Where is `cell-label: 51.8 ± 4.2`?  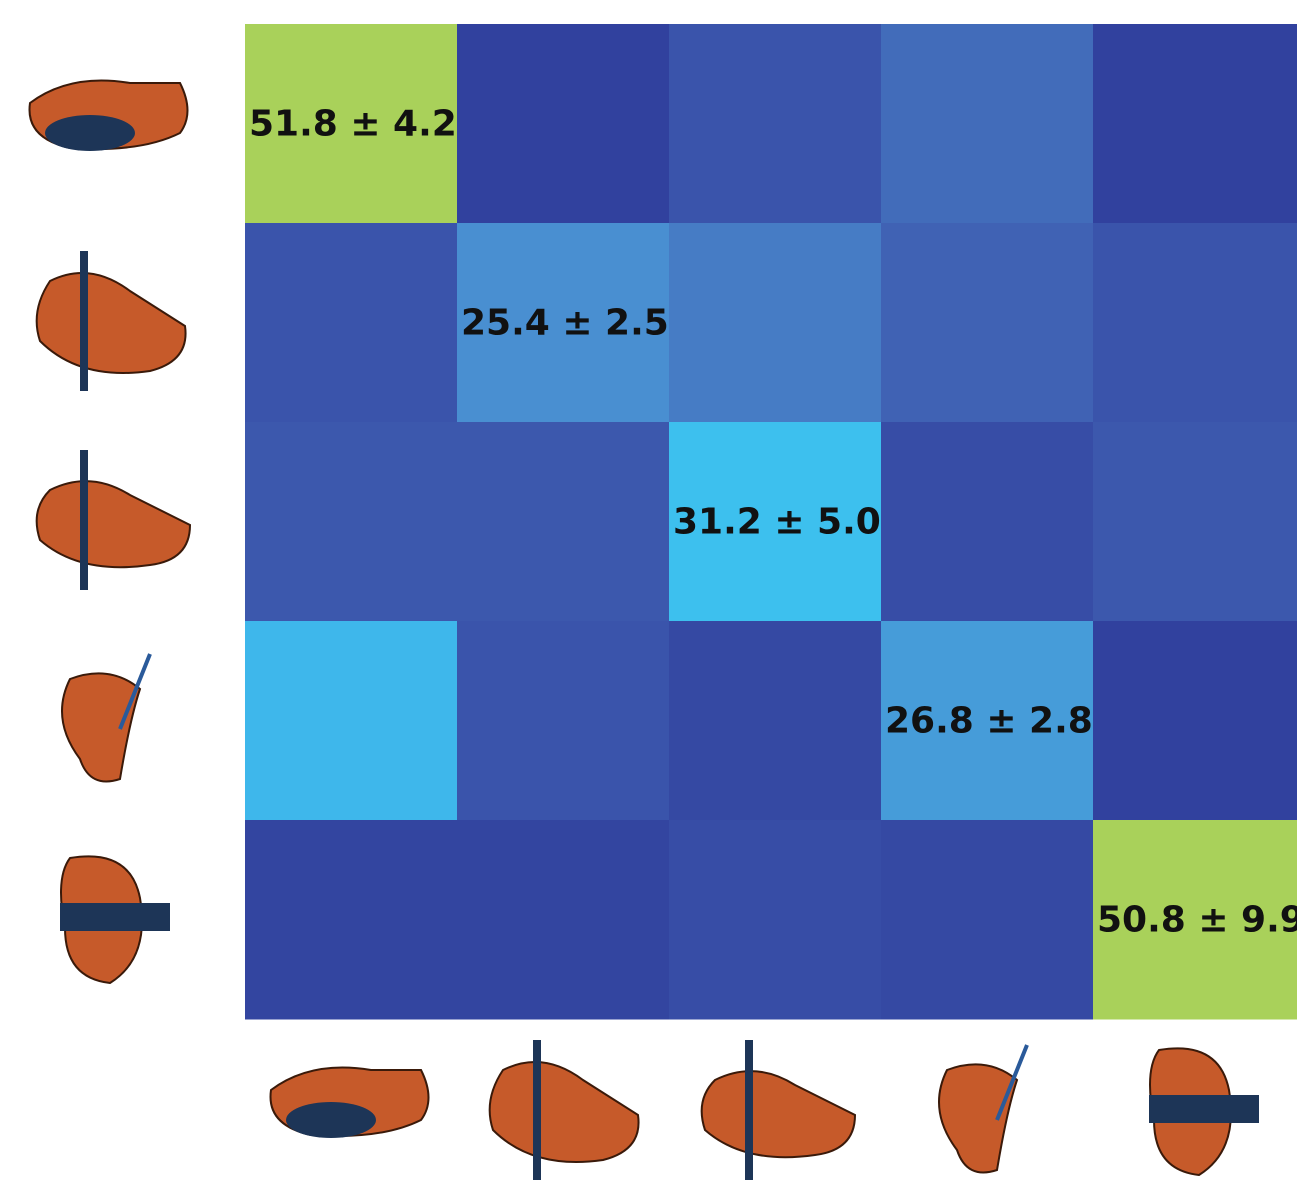
cell-label: 51.8 ± 4.2 is located at coordinates (353, 124).